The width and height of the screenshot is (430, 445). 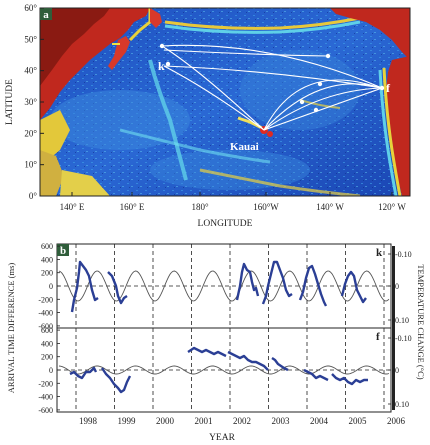 I want to click on year-tick-label: 2004, so click(x=319, y=421).